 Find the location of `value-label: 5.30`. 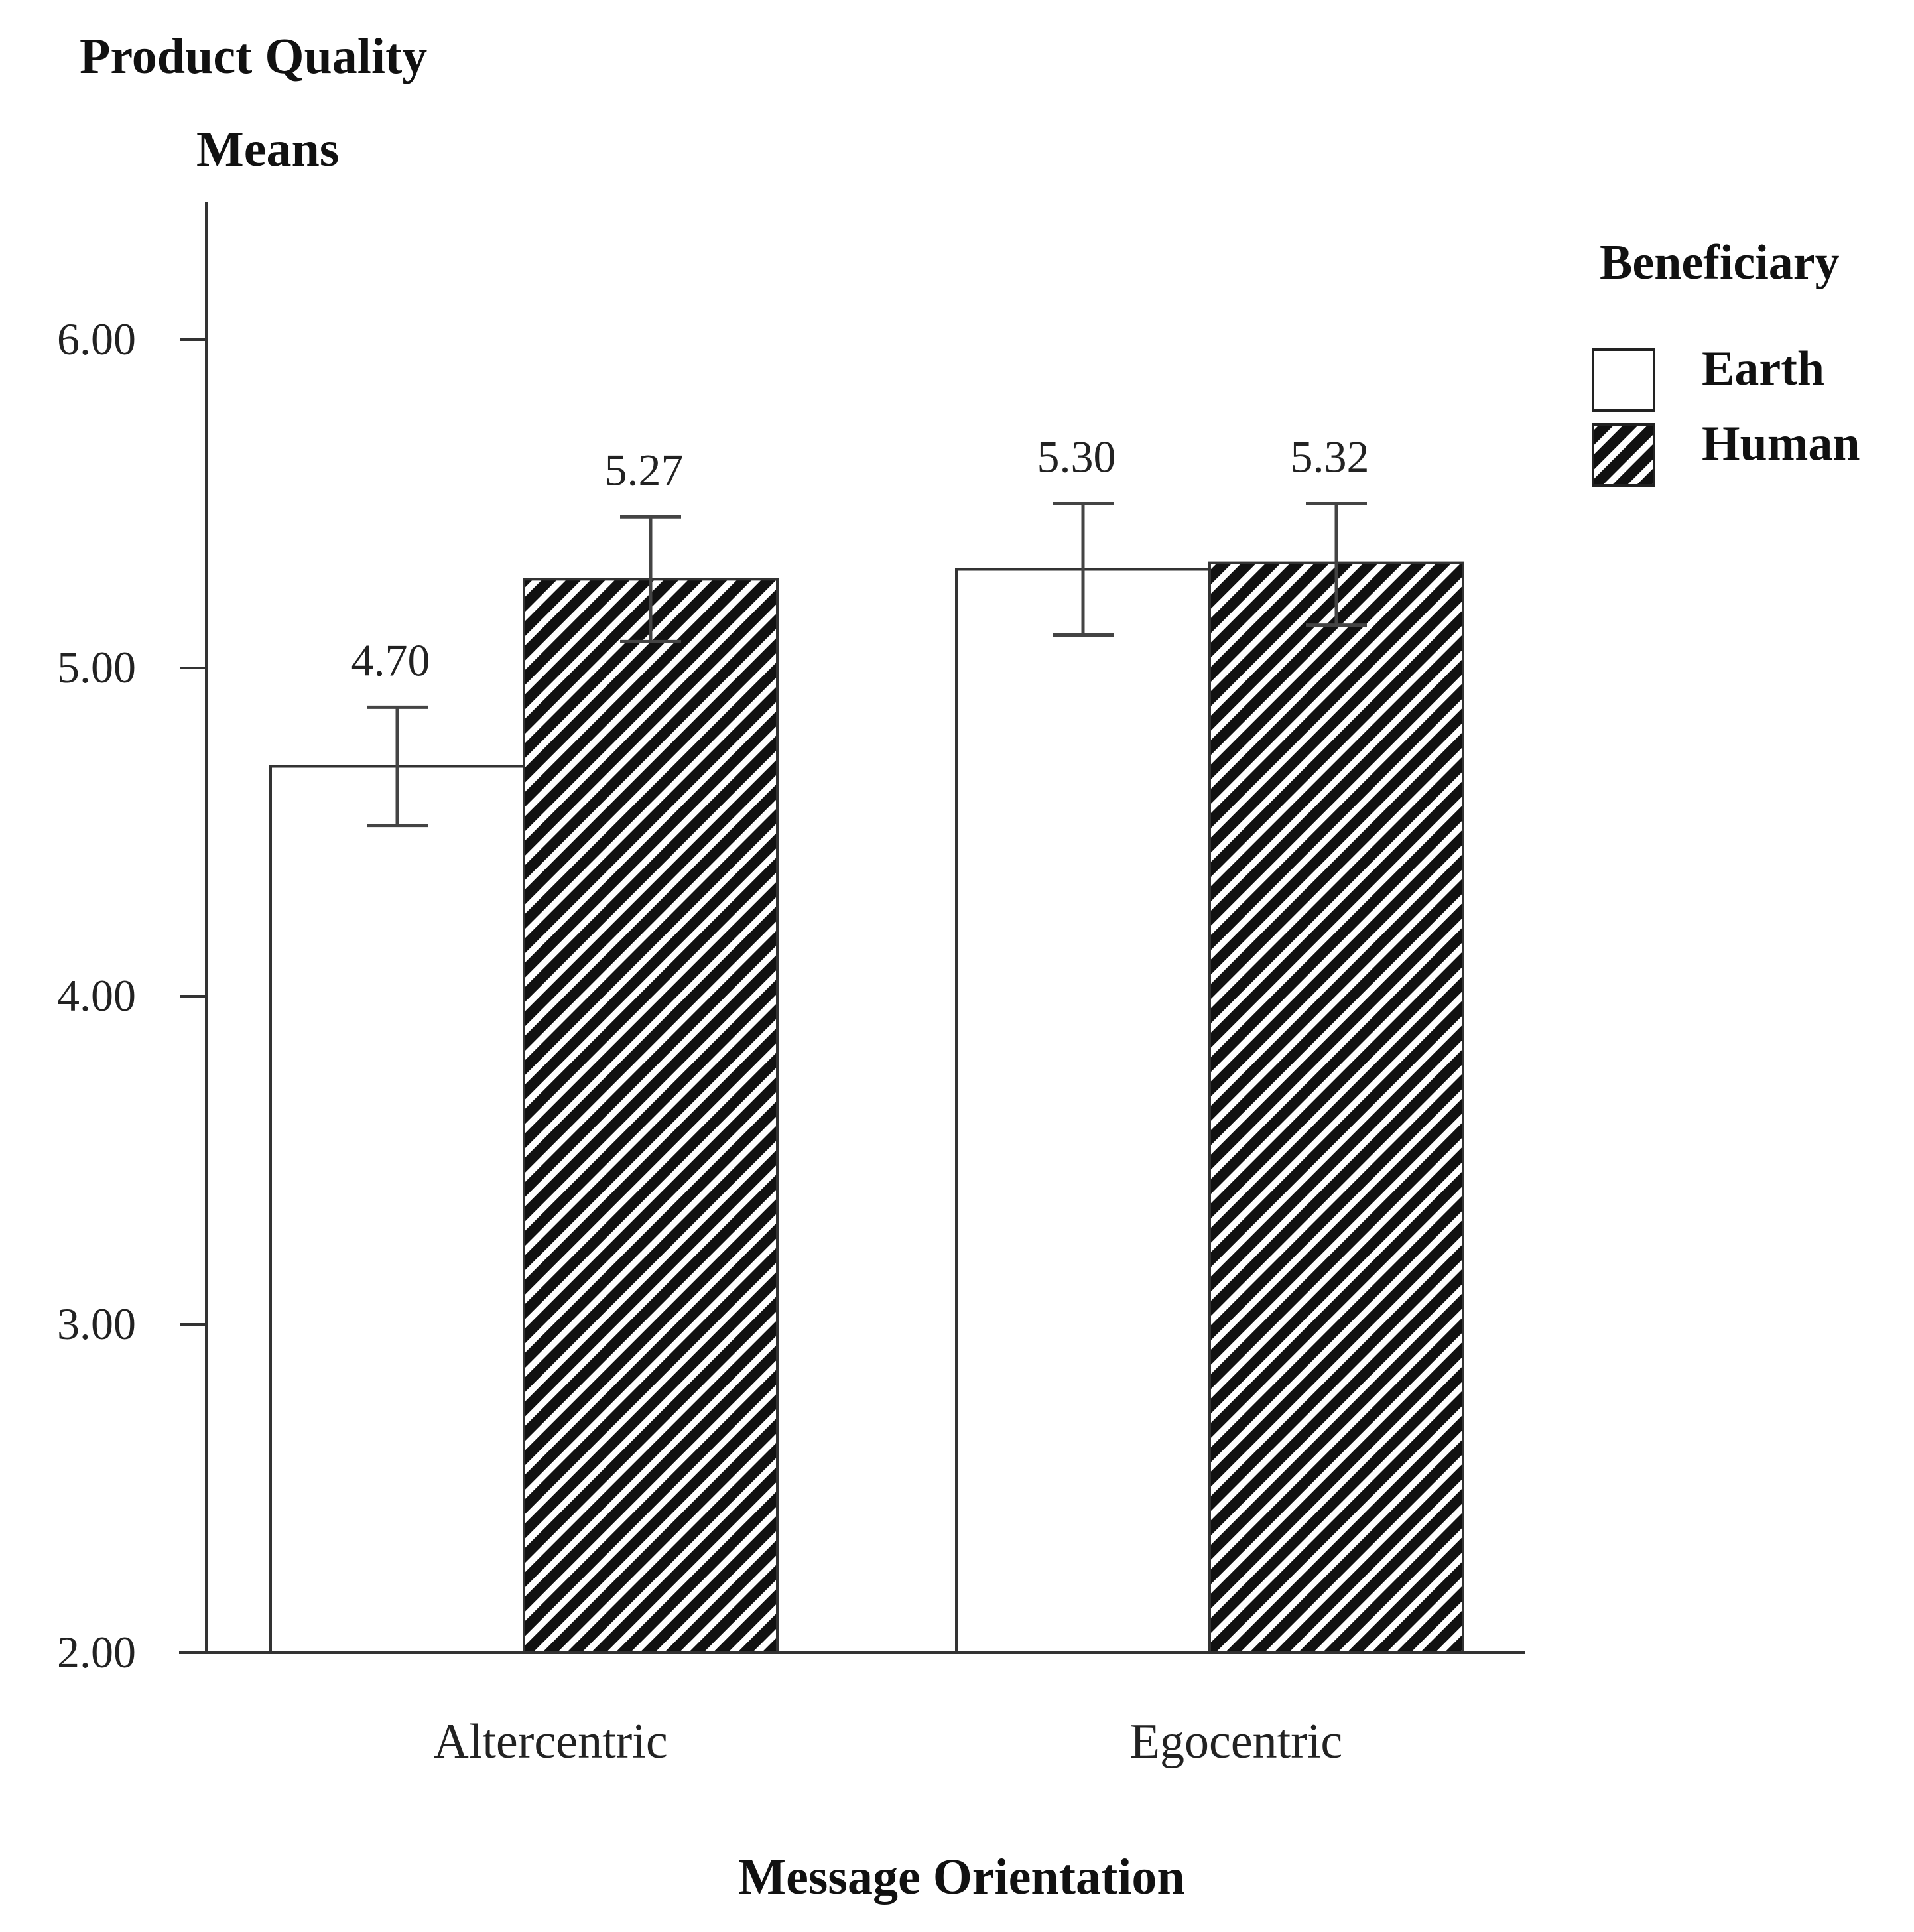

value-label: 5.30 is located at coordinates (1076, 457).